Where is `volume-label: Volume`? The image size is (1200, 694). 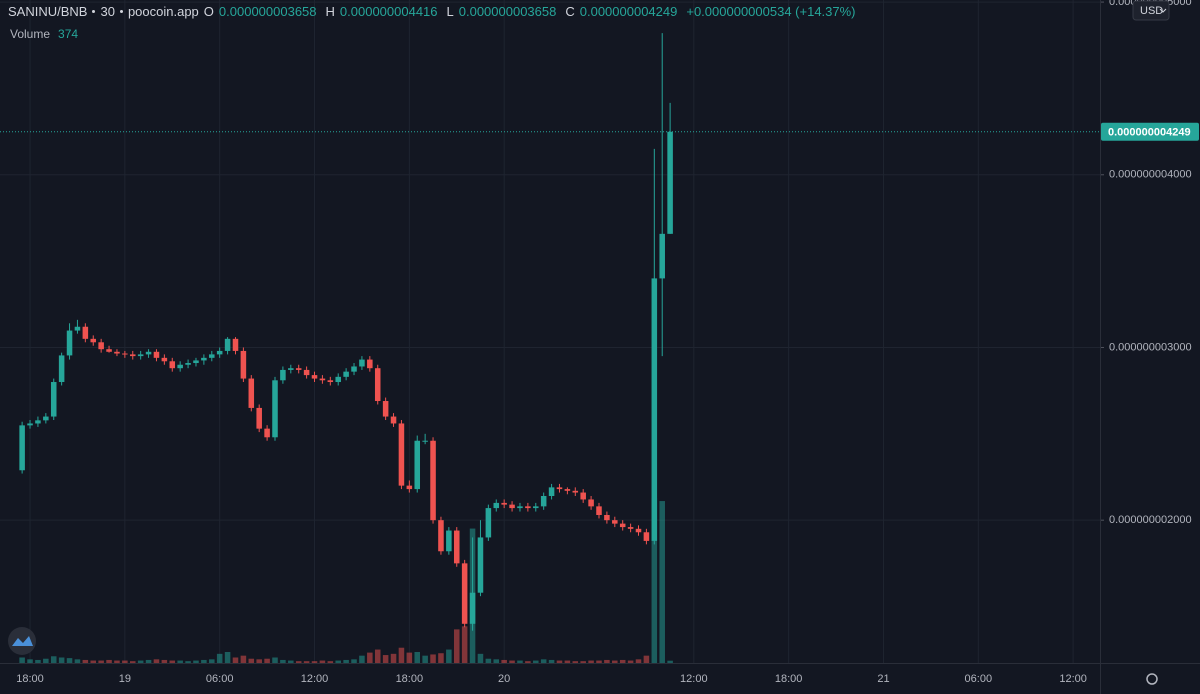 volume-label: Volume is located at coordinates (30, 34).